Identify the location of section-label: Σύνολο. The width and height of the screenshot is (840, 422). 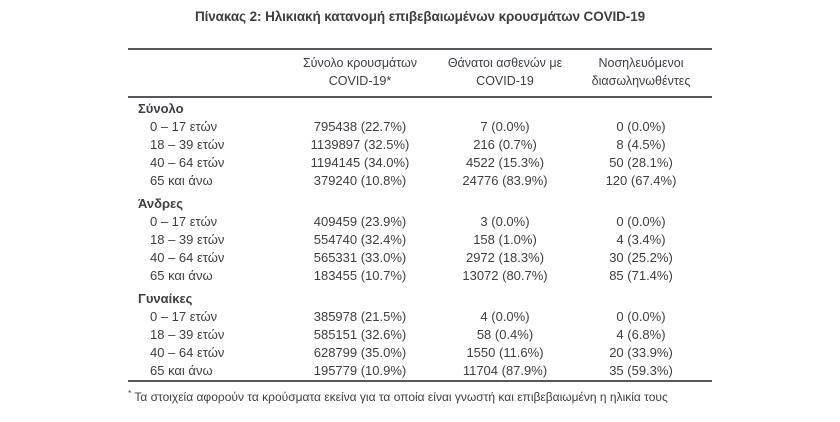
(161, 108).